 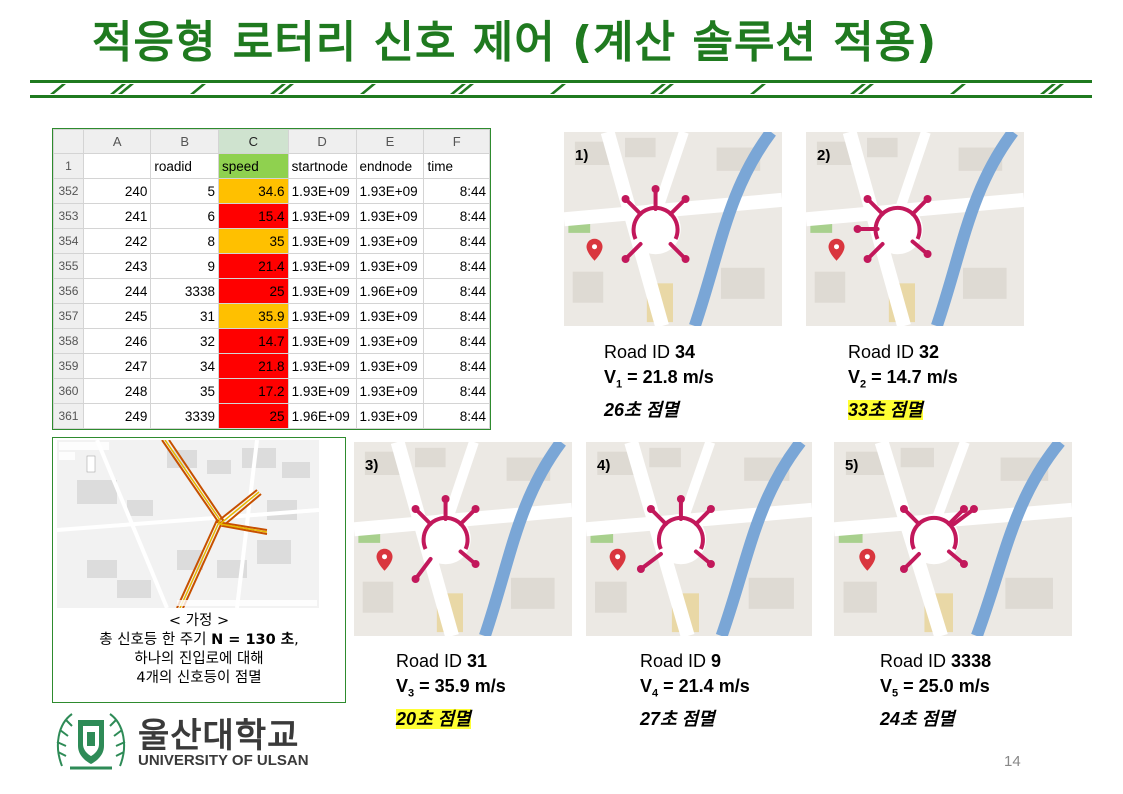 What do you see at coordinates (184, 141) in the screenshot?
I see `column-header: B` at bounding box center [184, 141].